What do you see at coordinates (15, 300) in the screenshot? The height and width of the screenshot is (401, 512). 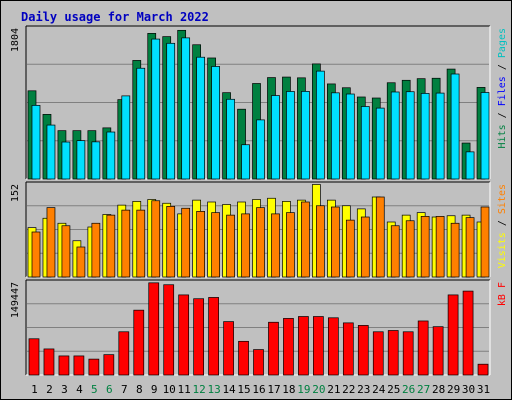 I see `y-max-label: 149447` at bounding box center [15, 300].